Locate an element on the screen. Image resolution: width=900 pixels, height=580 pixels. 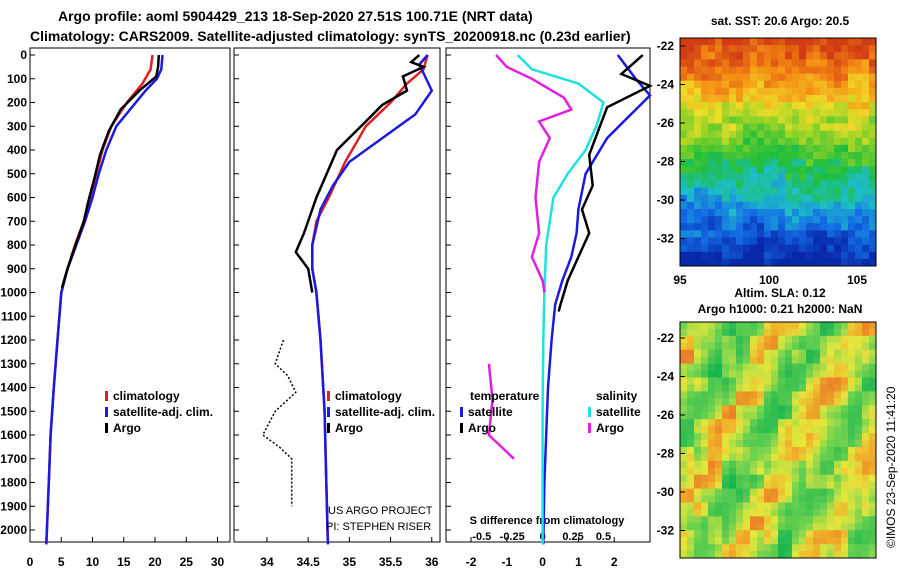
y-tick-label: 1800 is located at coordinates (13, 483).